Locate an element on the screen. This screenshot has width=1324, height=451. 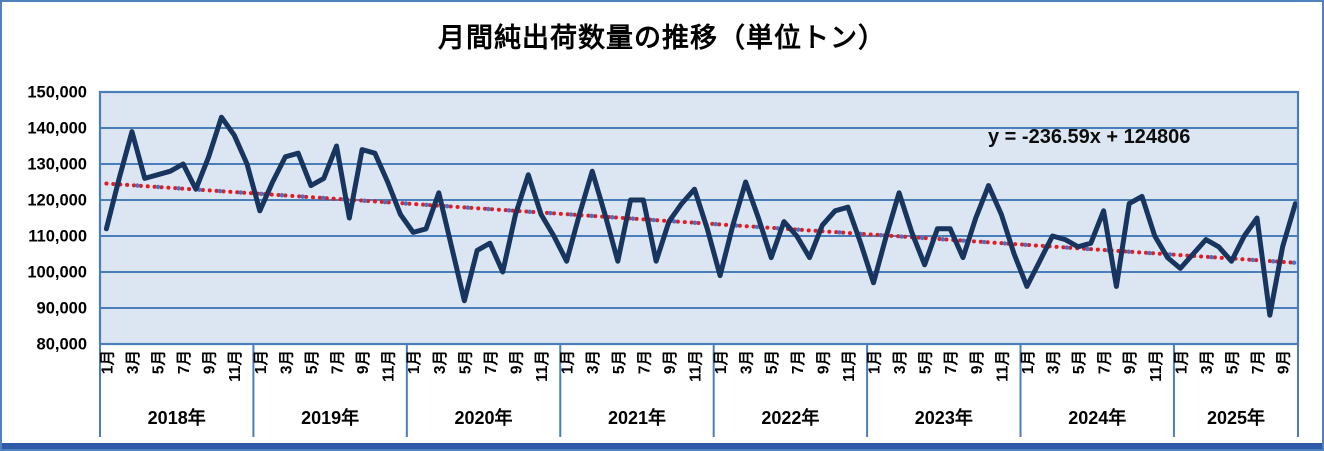
year-label: 2020年 is located at coordinates (484, 417).